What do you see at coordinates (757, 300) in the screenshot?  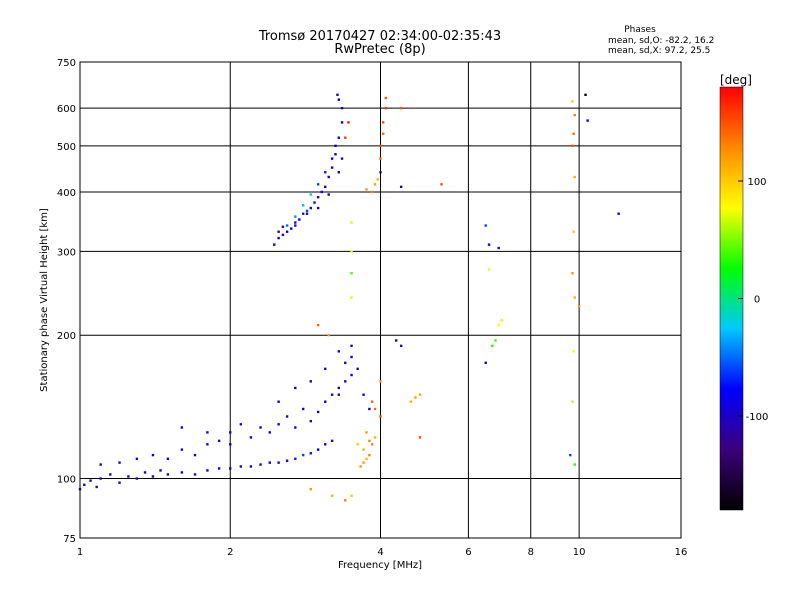 I see `colorbar-tick-label: 0` at bounding box center [757, 300].